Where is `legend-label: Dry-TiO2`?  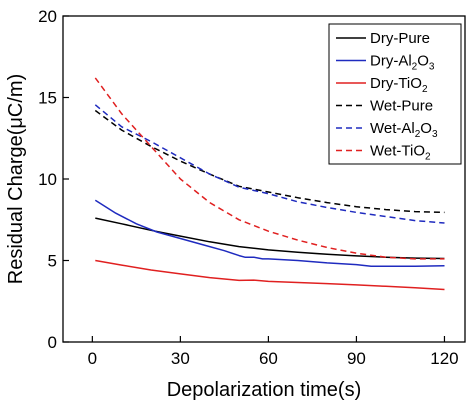
legend-label: Dry-TiO2 is located at coordinates (399, 85).